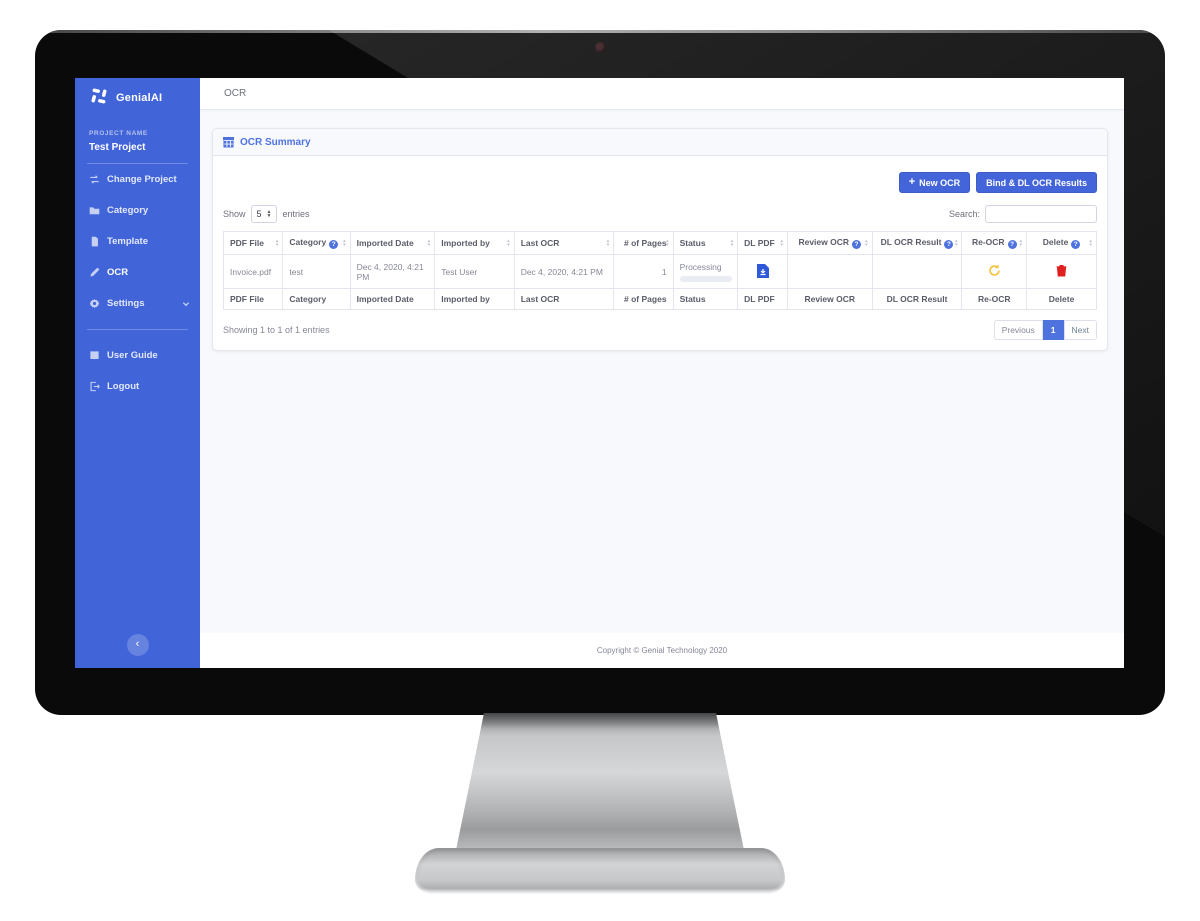 This screenshot has height=921, width=1200. I want to click on status-progress-bar, so click(705, 278).